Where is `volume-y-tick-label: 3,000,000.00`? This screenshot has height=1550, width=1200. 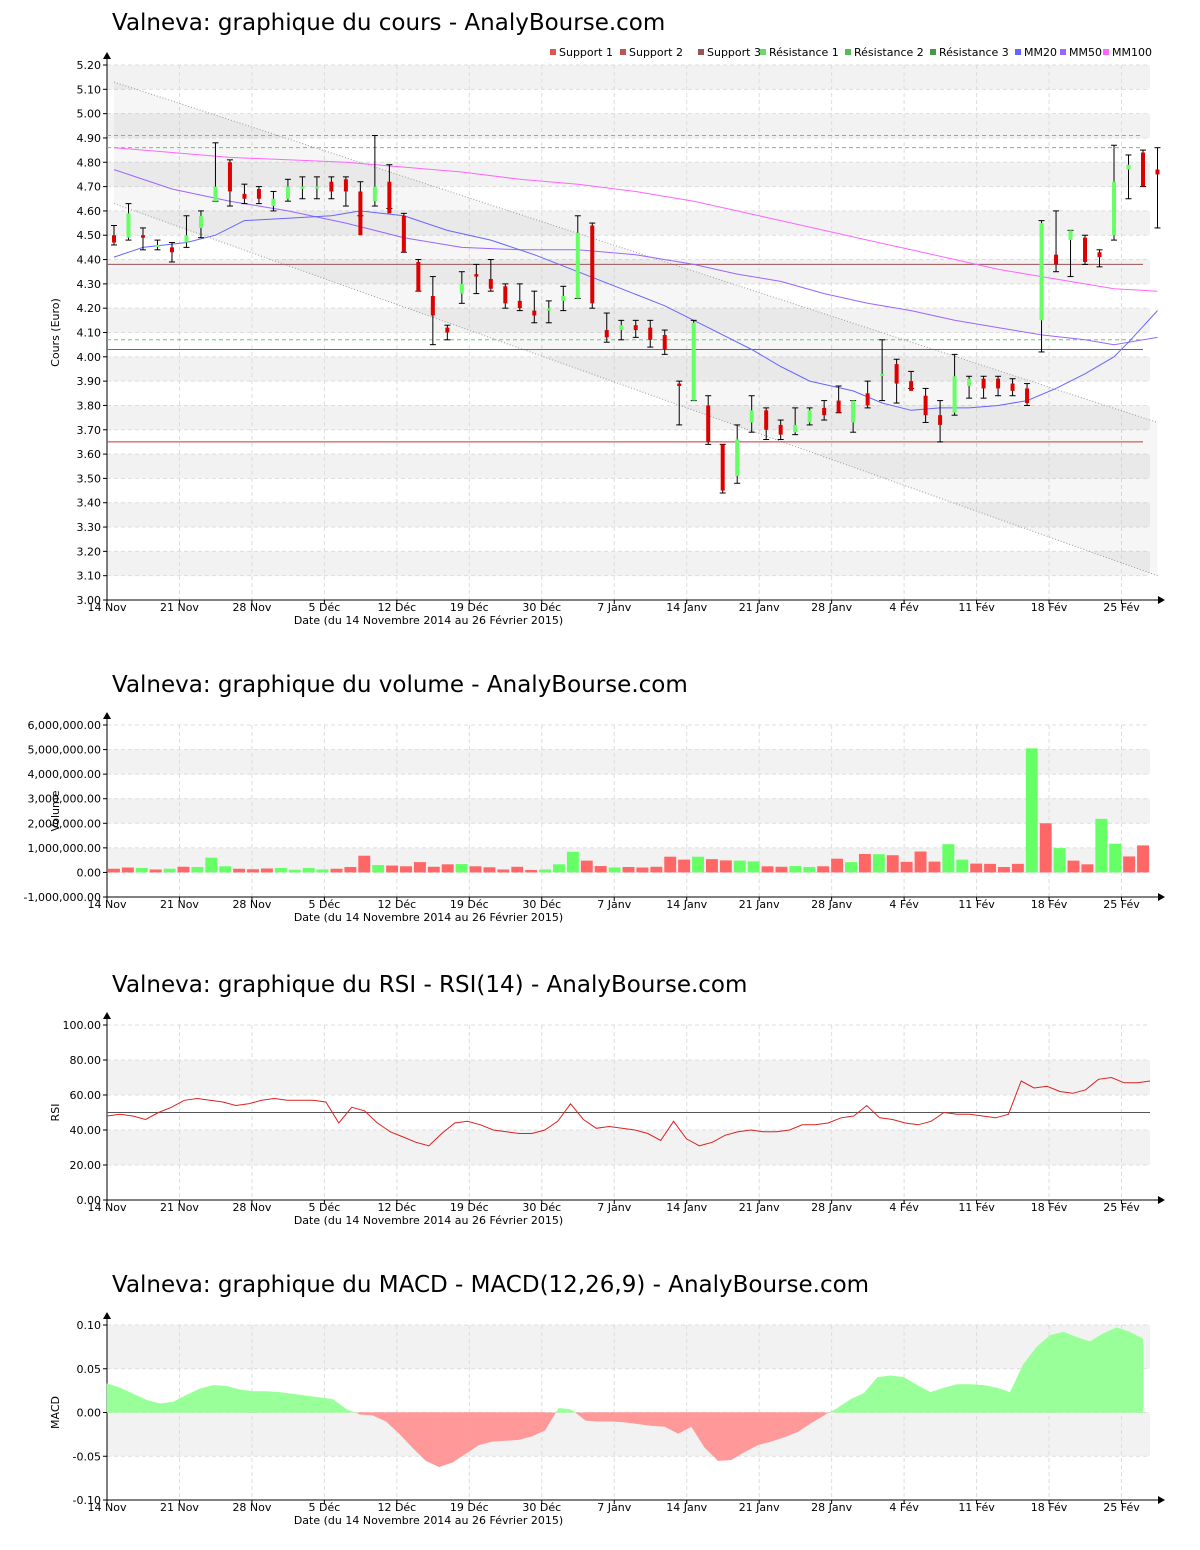 volume-y-tick-label: 3,000,000.00 is located at coordinates (64, 799).